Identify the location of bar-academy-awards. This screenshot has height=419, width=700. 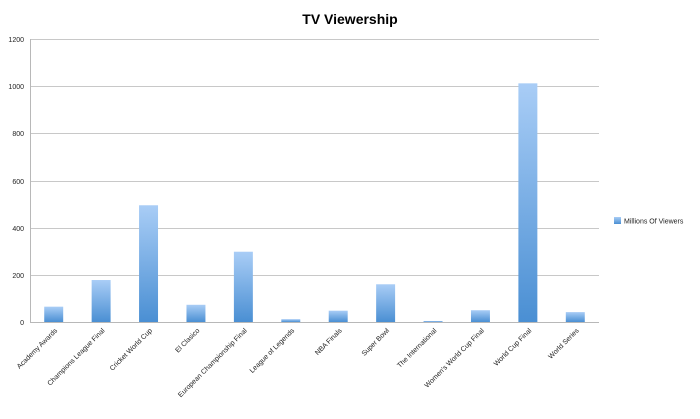
(54, 314).